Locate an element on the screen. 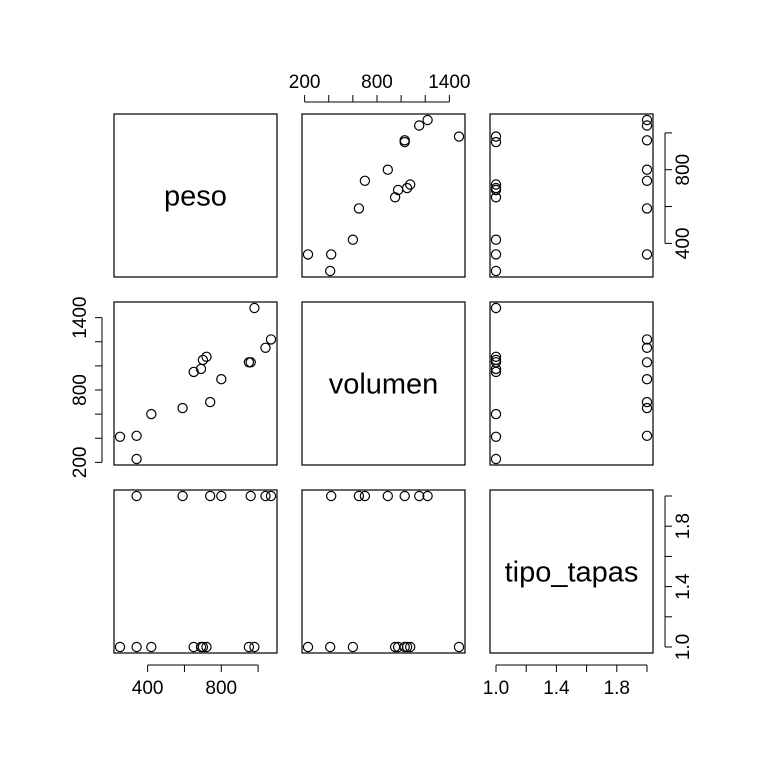  top-axis-volumen-tick-label-3: 1400 is located at coordinates (449, 82).